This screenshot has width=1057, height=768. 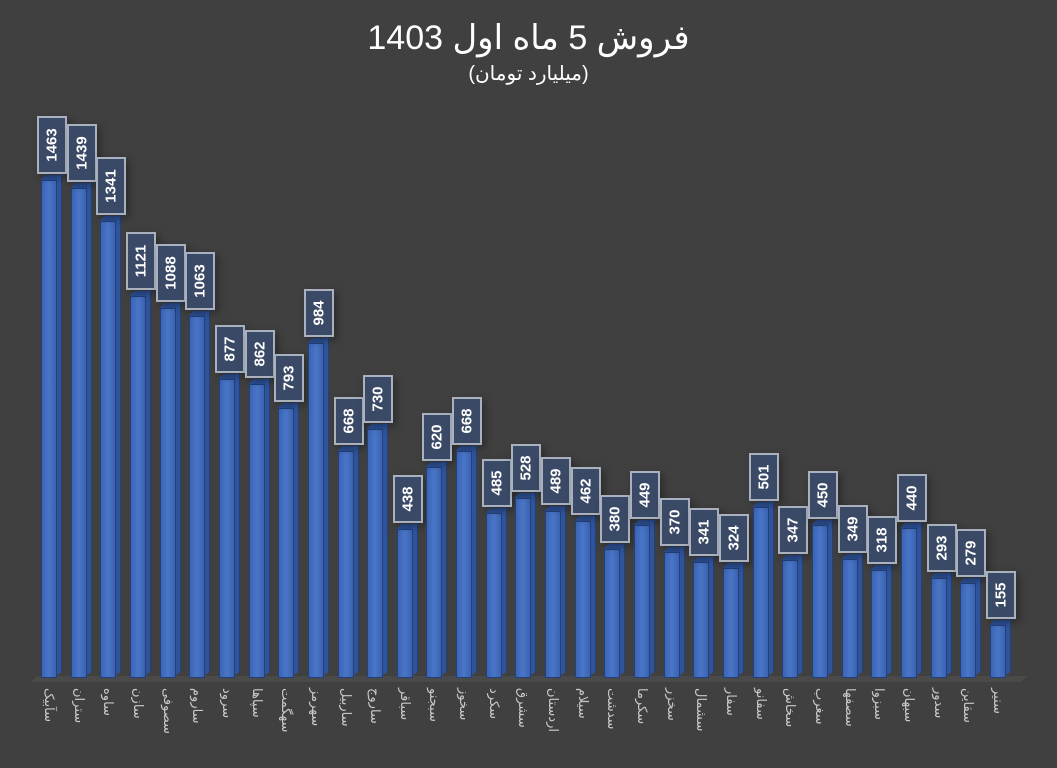 I want to click on category-label: سبزوا, so click(x=879, y=728).